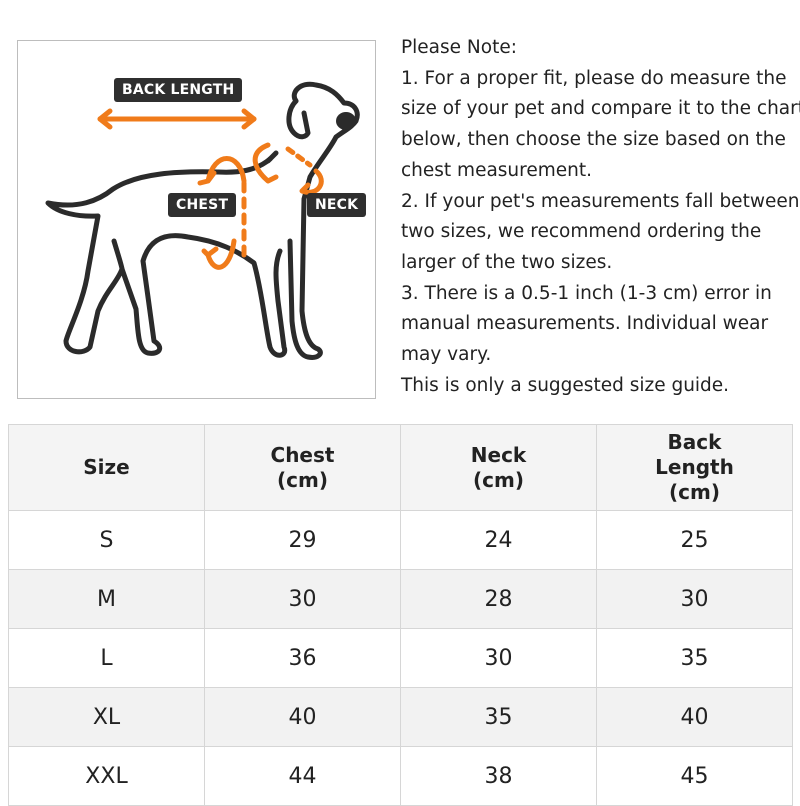 This screenshot has width=800, height=806. What do you see at coordinates (496, 170) in the screenshot?
I see `note-line: chest measurement.` at bounding box center [496, 170].